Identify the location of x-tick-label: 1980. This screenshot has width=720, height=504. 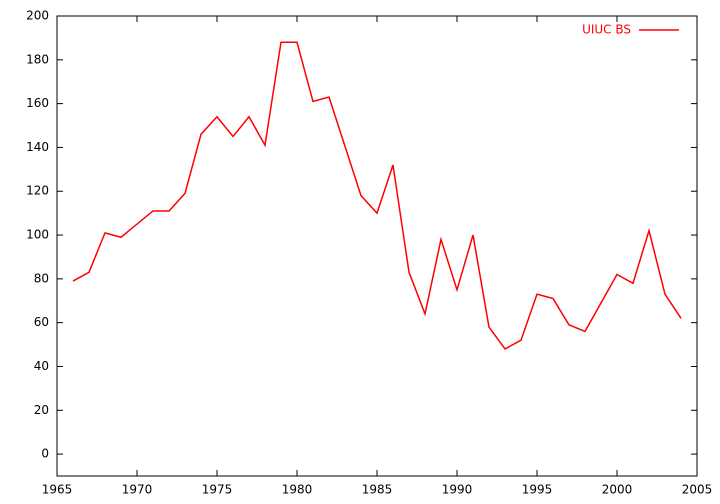
(297, 490).